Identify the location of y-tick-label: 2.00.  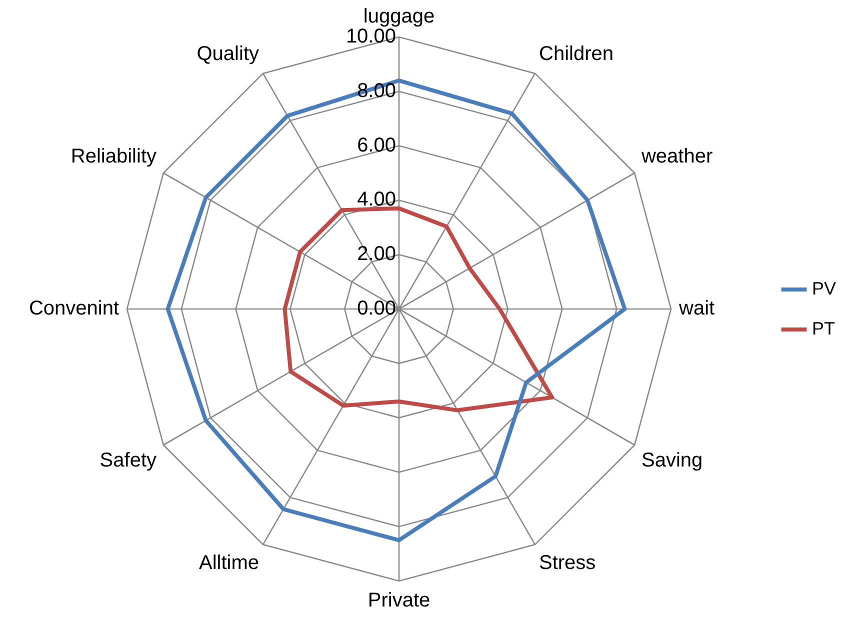
(376, 254).